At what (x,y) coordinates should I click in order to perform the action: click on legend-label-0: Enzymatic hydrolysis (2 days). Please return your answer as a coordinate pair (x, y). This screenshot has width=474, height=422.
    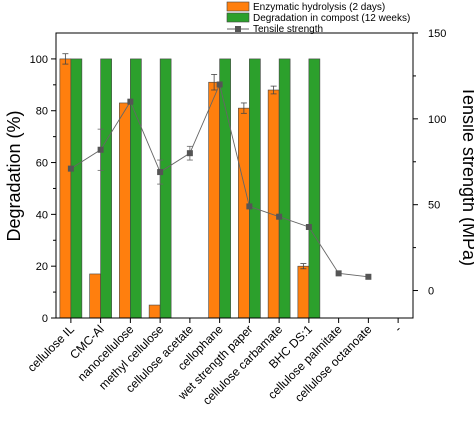
    Looking at the image, I should click on (319, 7).